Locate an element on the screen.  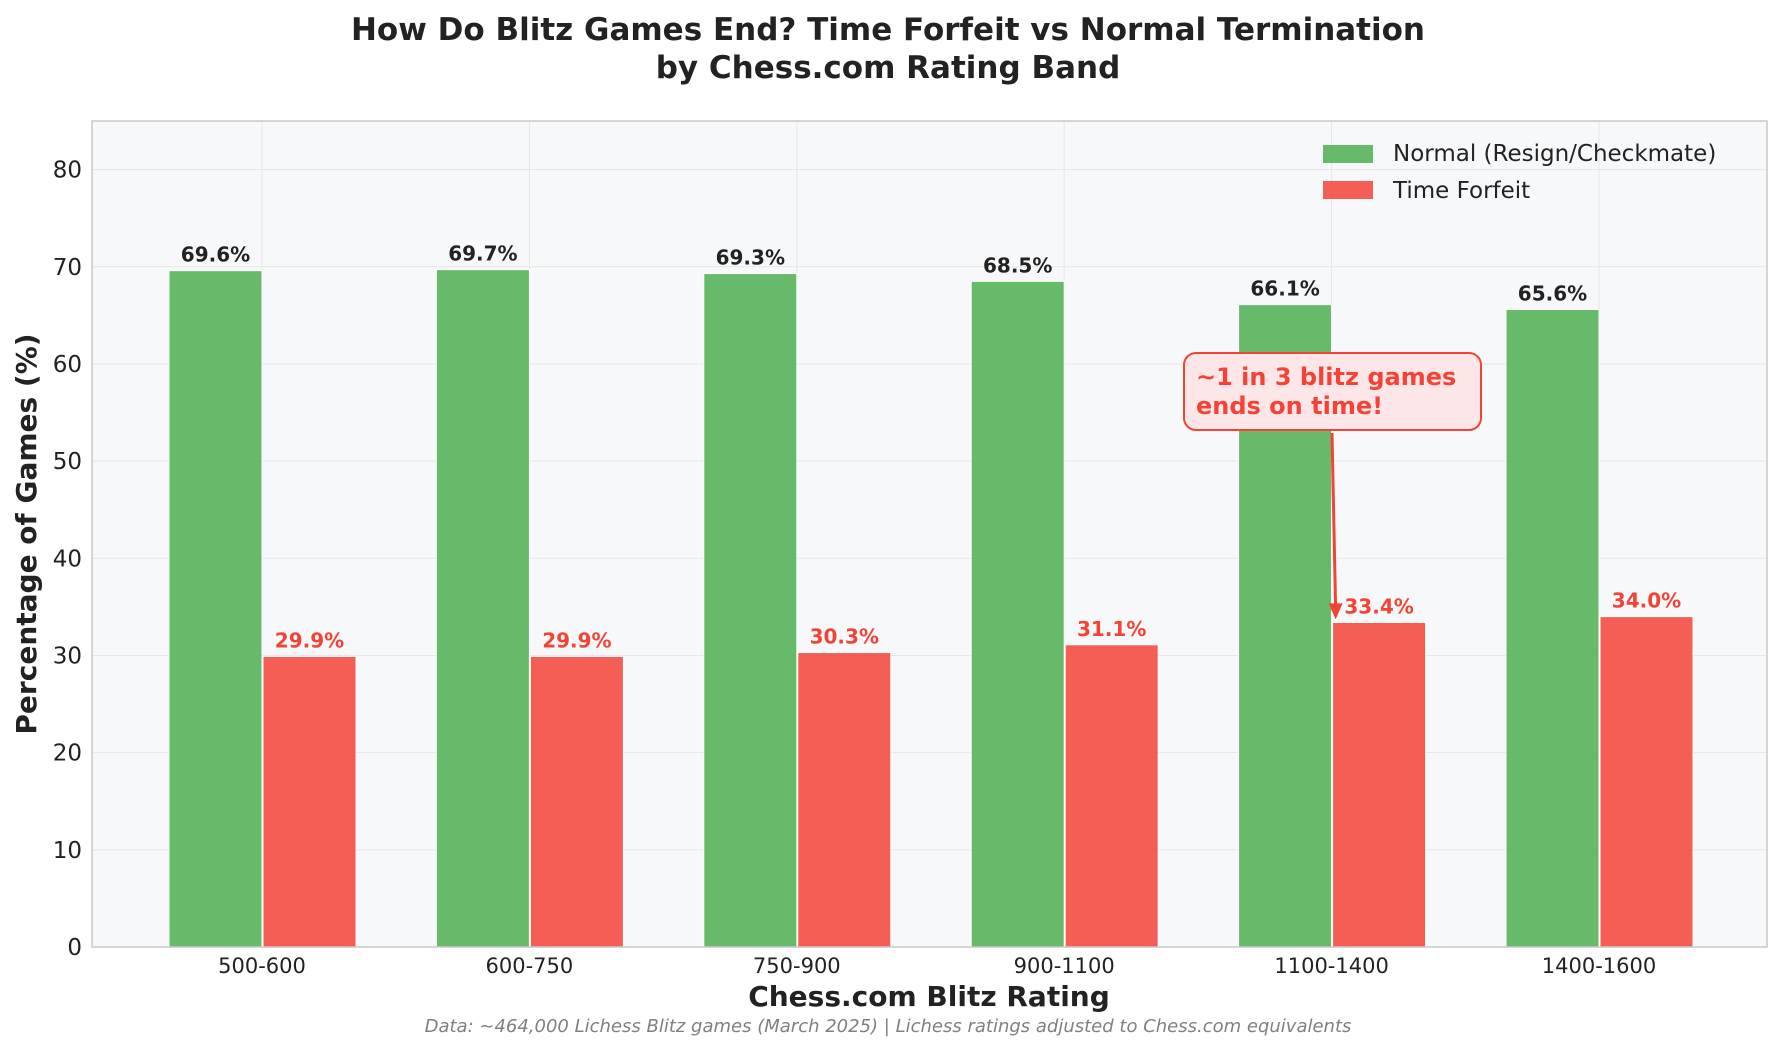
legend: Normal (Resign/Checkmate) Time Forfeit is located at coordinates (1519, 172).